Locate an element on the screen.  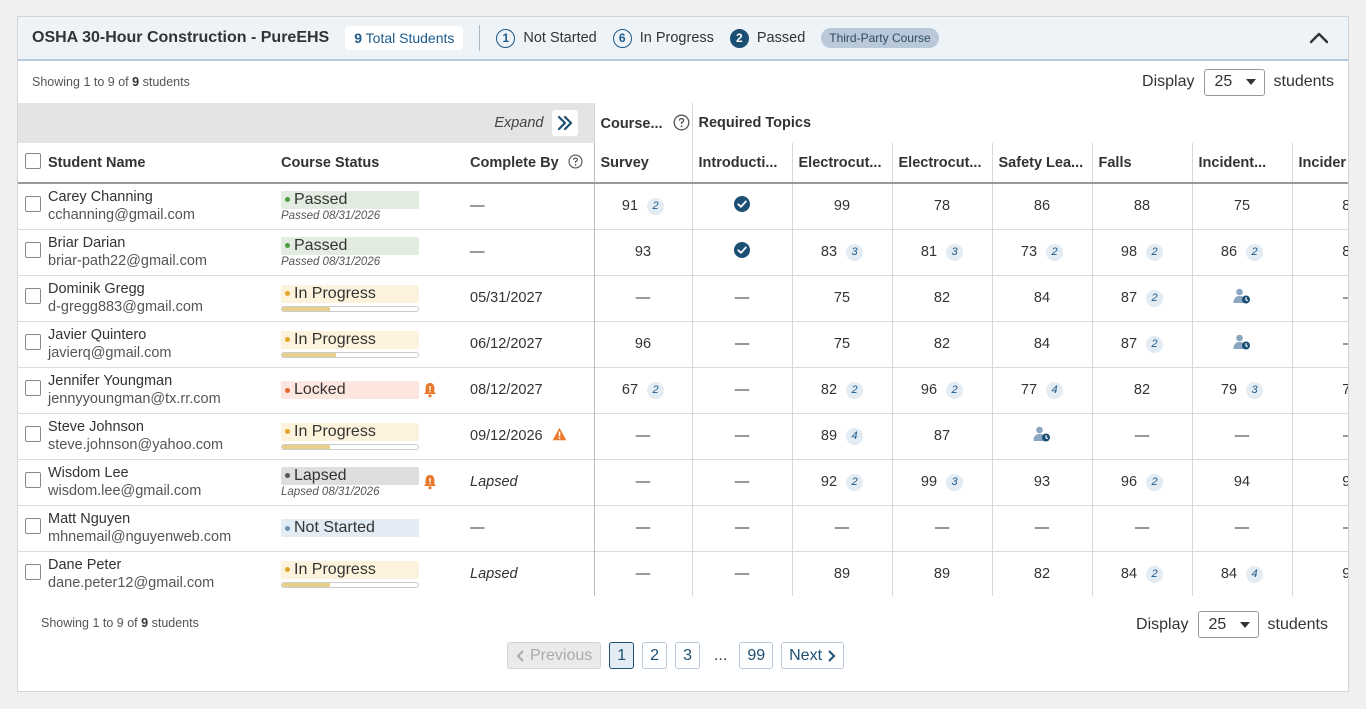
student-name: Steve Johnson is located at coordinates (96, 427).